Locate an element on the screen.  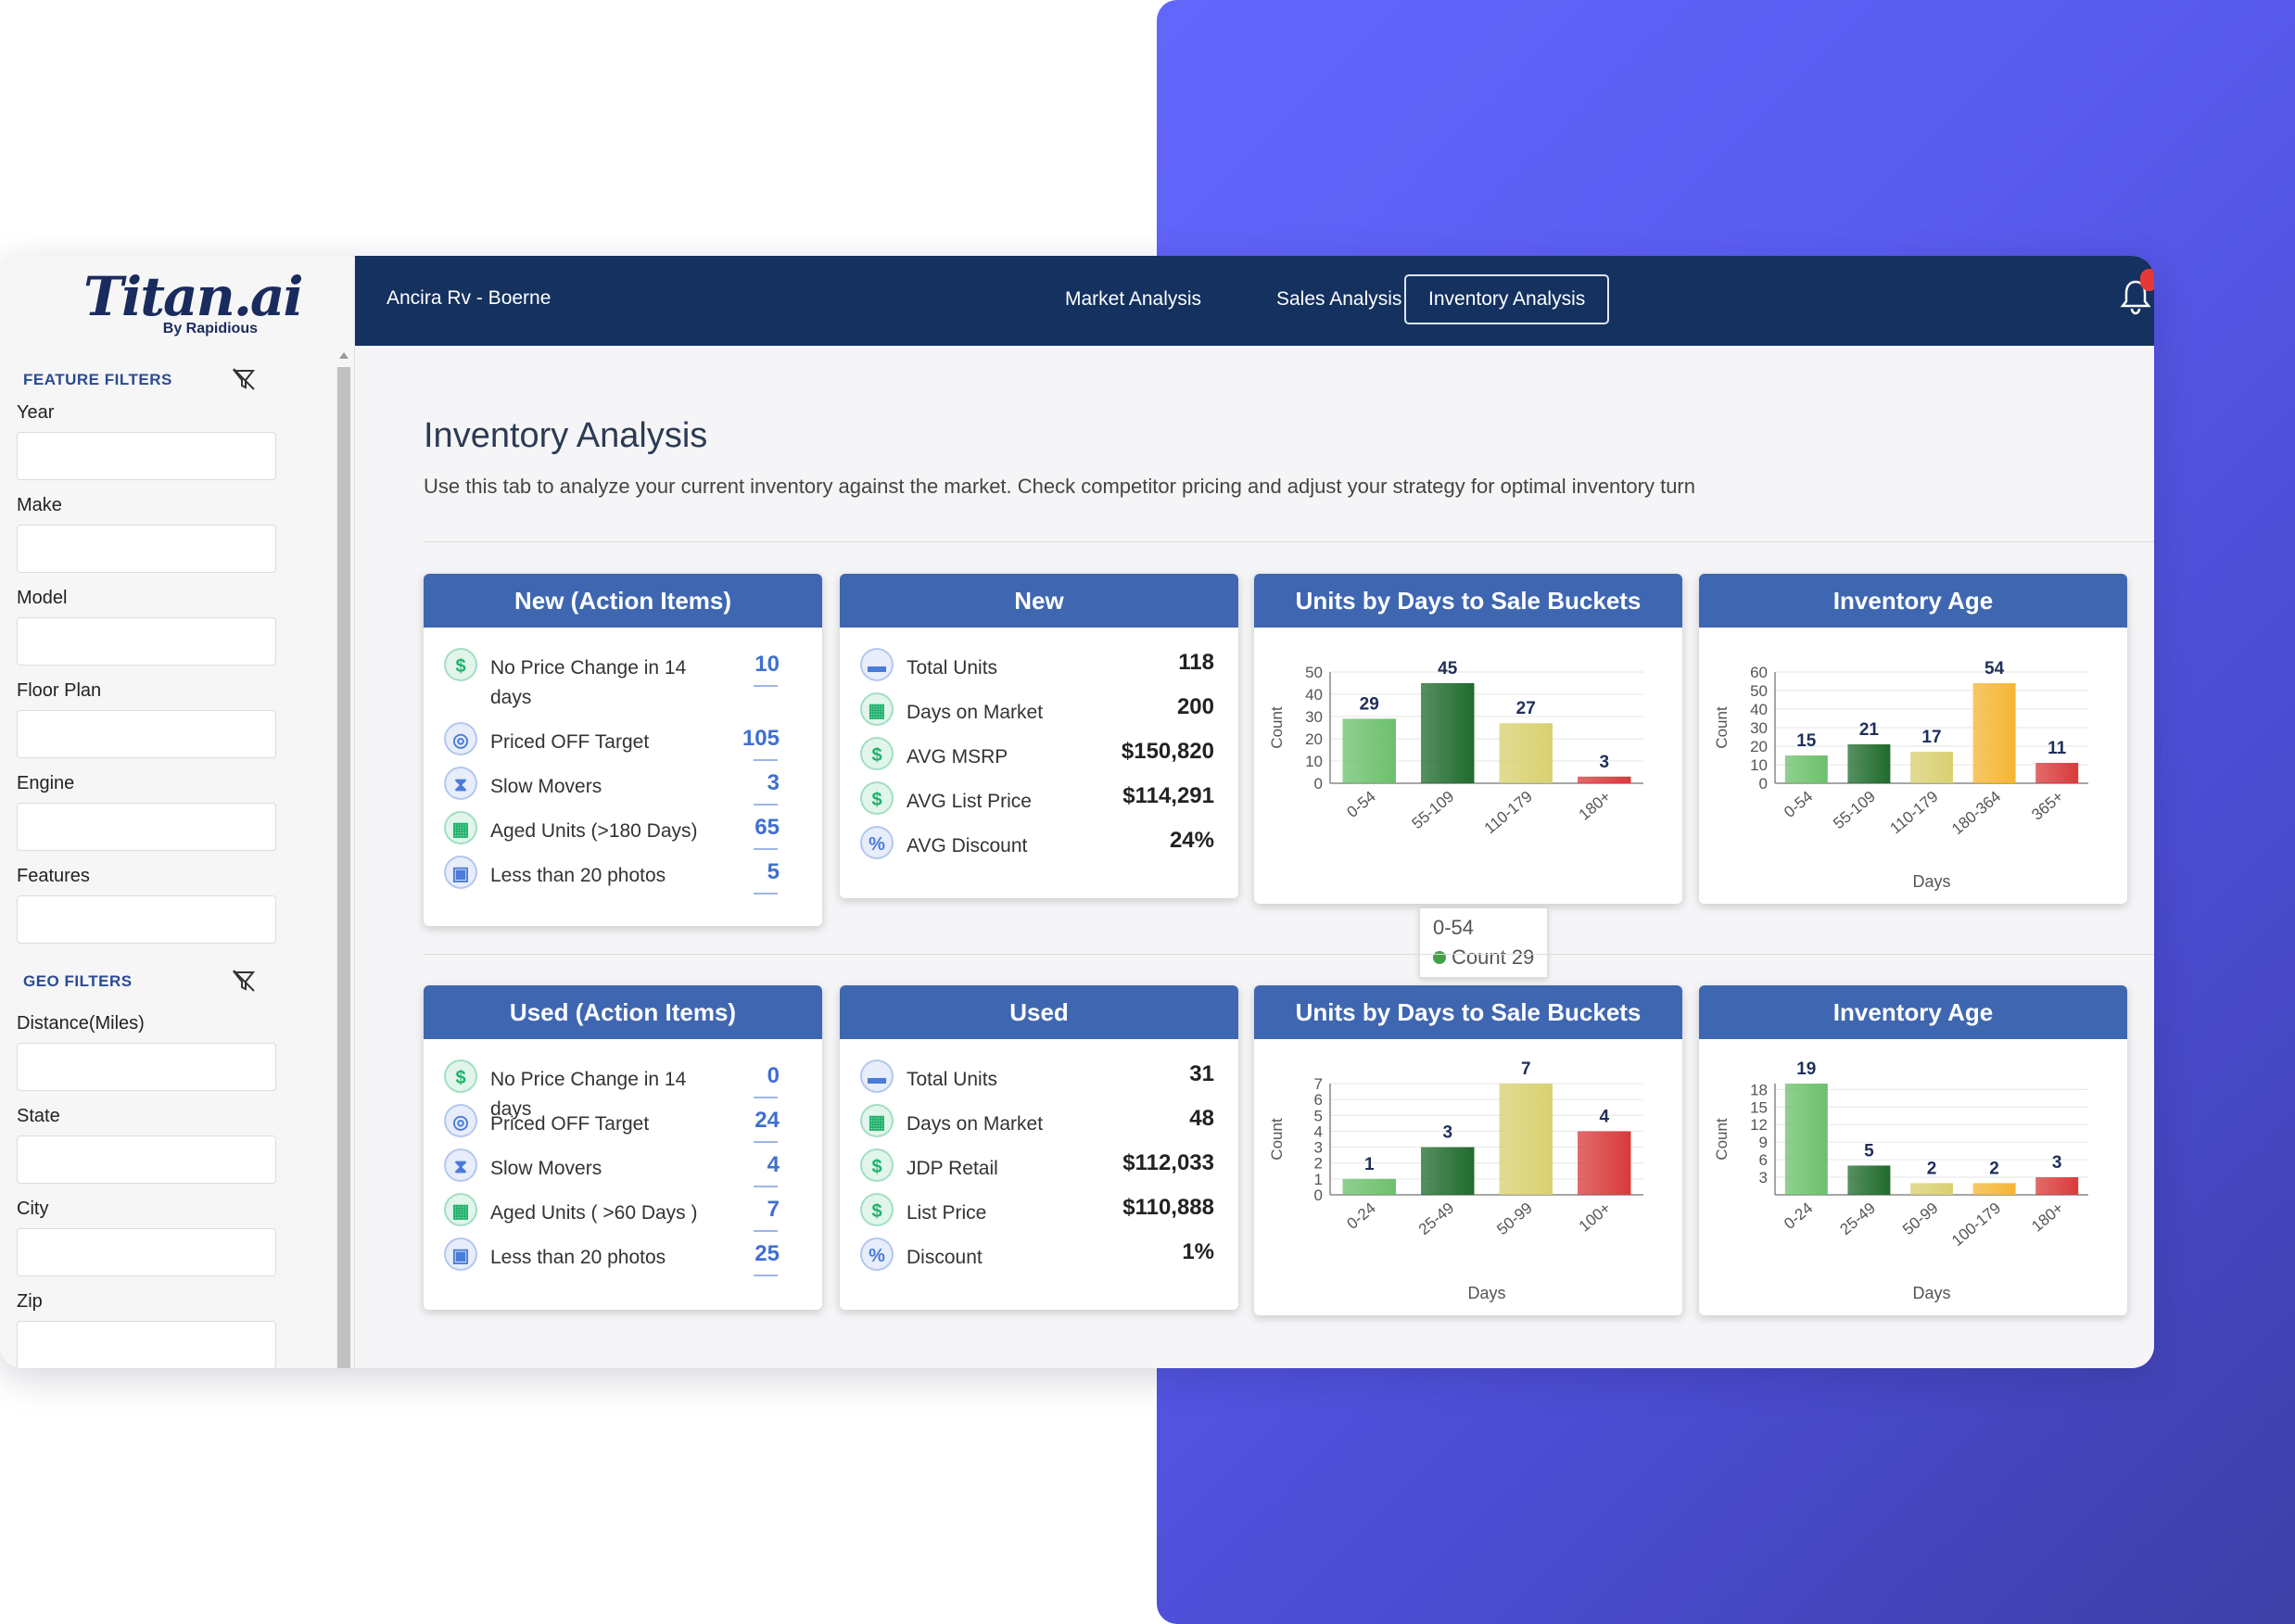
metric-value: 105 is located at coordinates (761, 738).